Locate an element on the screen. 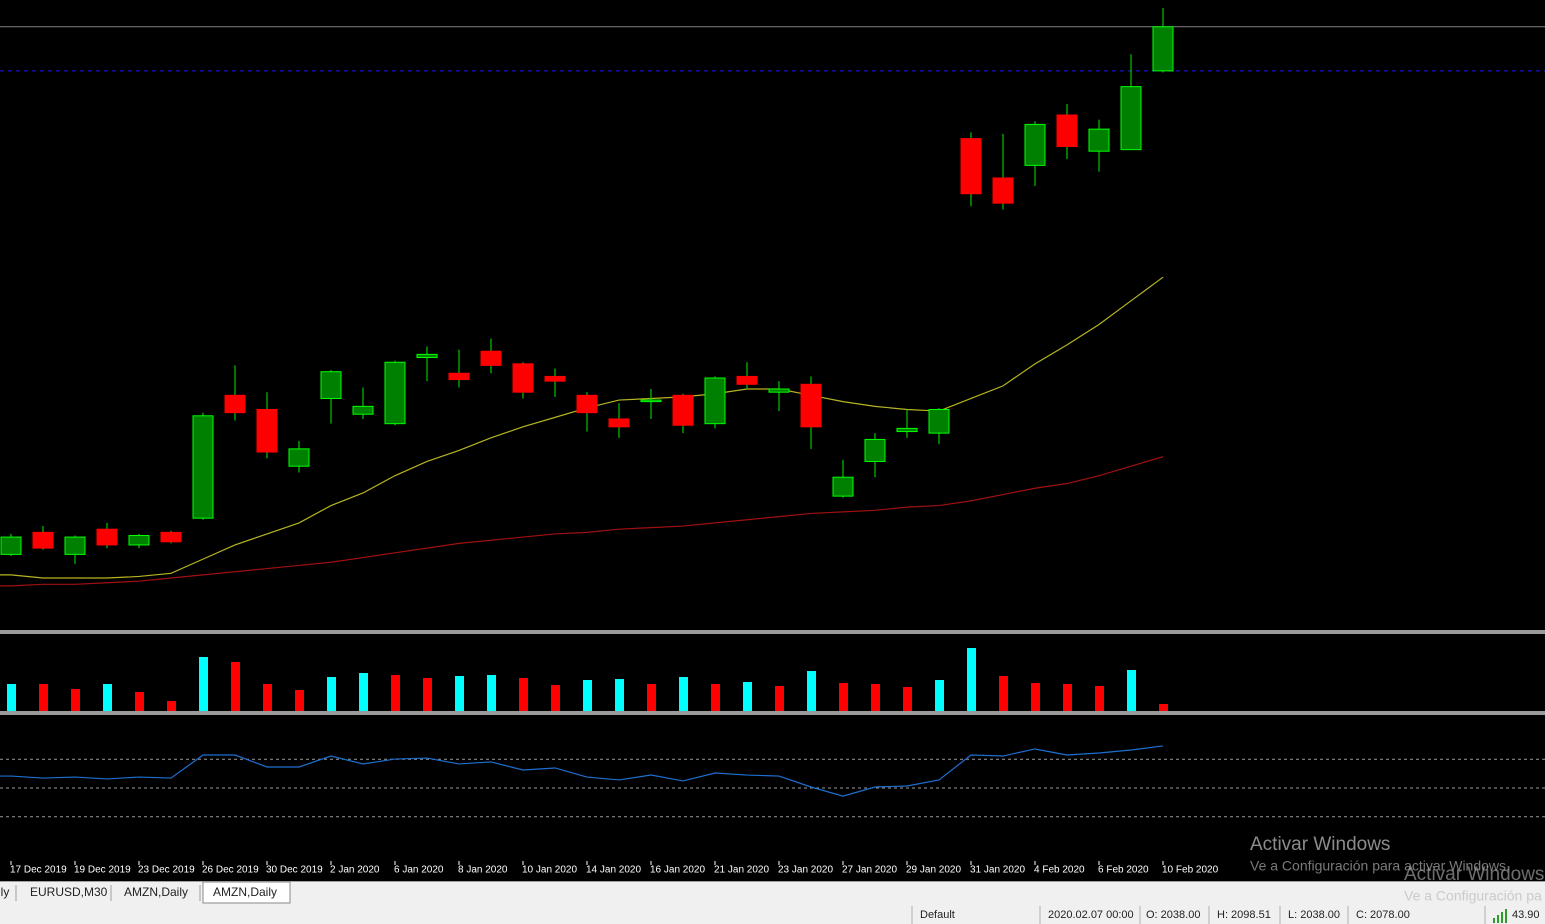  date-label: 26 Dec 2019 is located at coordinates (230, 870).